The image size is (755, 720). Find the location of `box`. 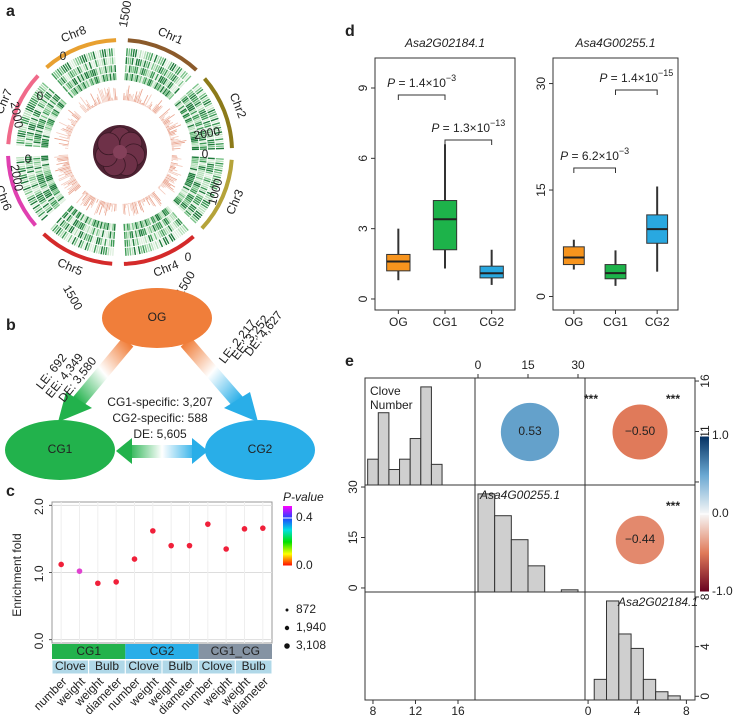

box is located at coordinates (491, 272).